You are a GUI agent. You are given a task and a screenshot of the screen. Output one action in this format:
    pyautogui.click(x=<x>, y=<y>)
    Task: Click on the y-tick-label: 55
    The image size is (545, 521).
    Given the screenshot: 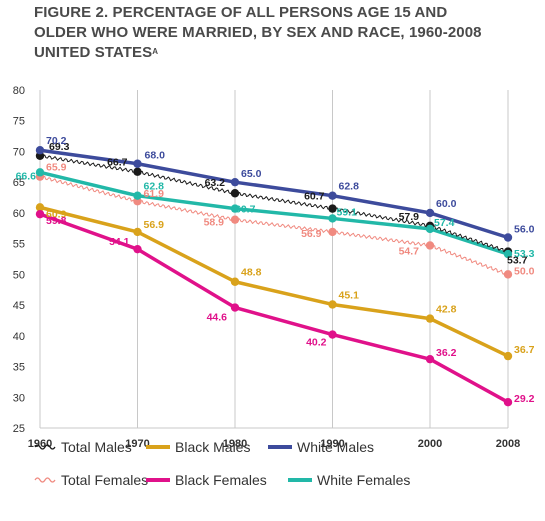 What is the action you would take?
    pyautogui.click(x=19, y=245)
    